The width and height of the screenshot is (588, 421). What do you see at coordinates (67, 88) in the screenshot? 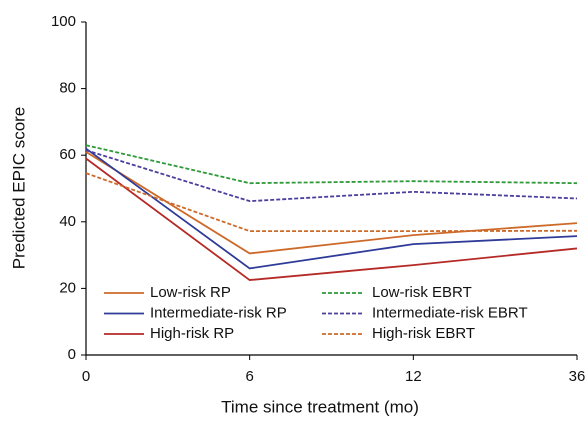
I see `y-tick-label: 80` at bounding box center [67, 88].